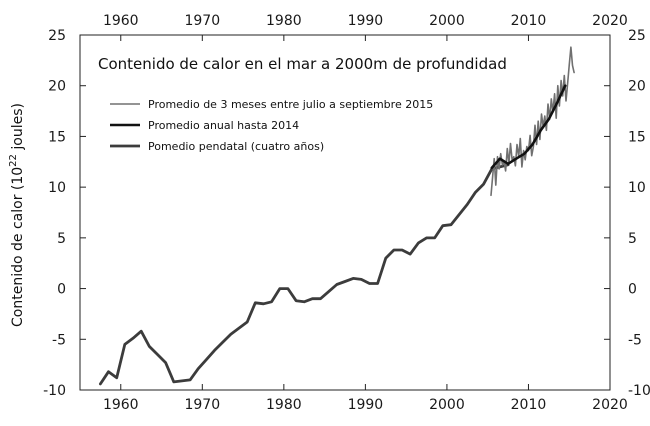 The image size is (650, 426). Describe the element at coordinates (121, 21) in the screenshot. I see `x-tick-label-top: 1960` at that location.